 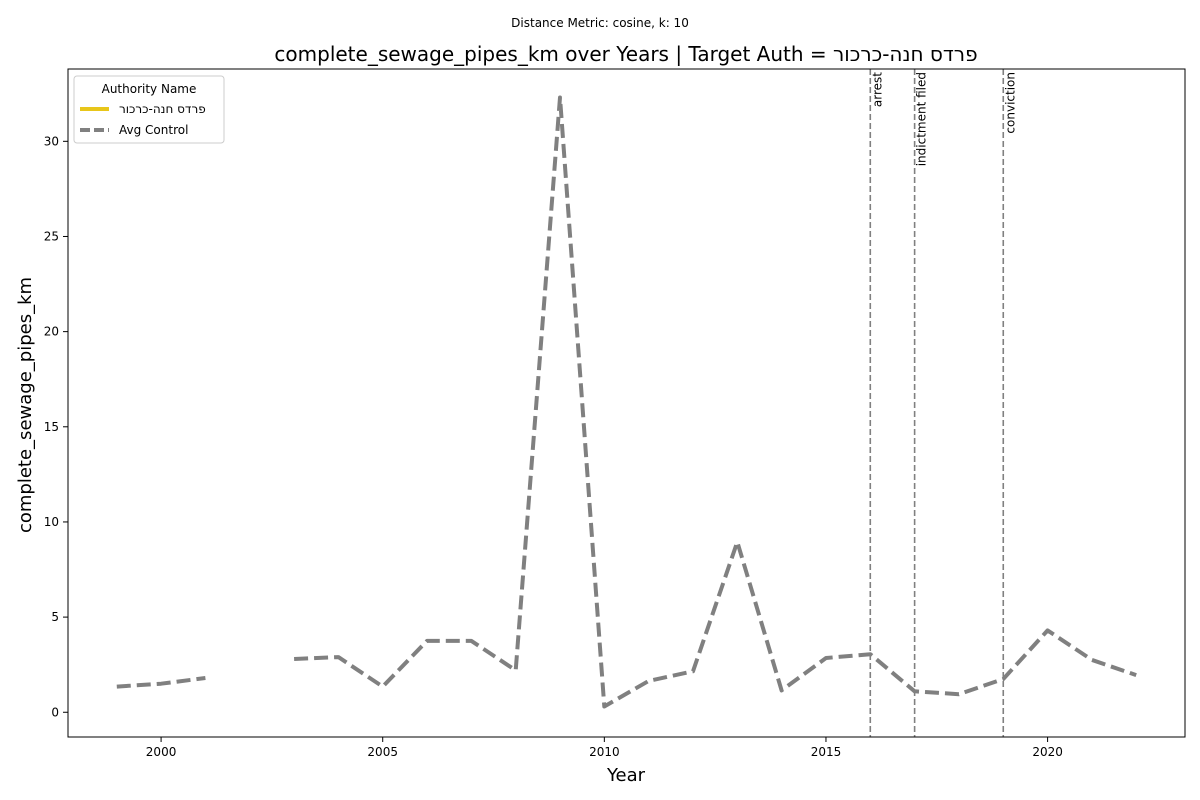 What do you see at coordinates (162, 109) in the screenshot?
I see `legend-entry-target: פרדס חנה-כרכור` at bounding box center [162, 109].